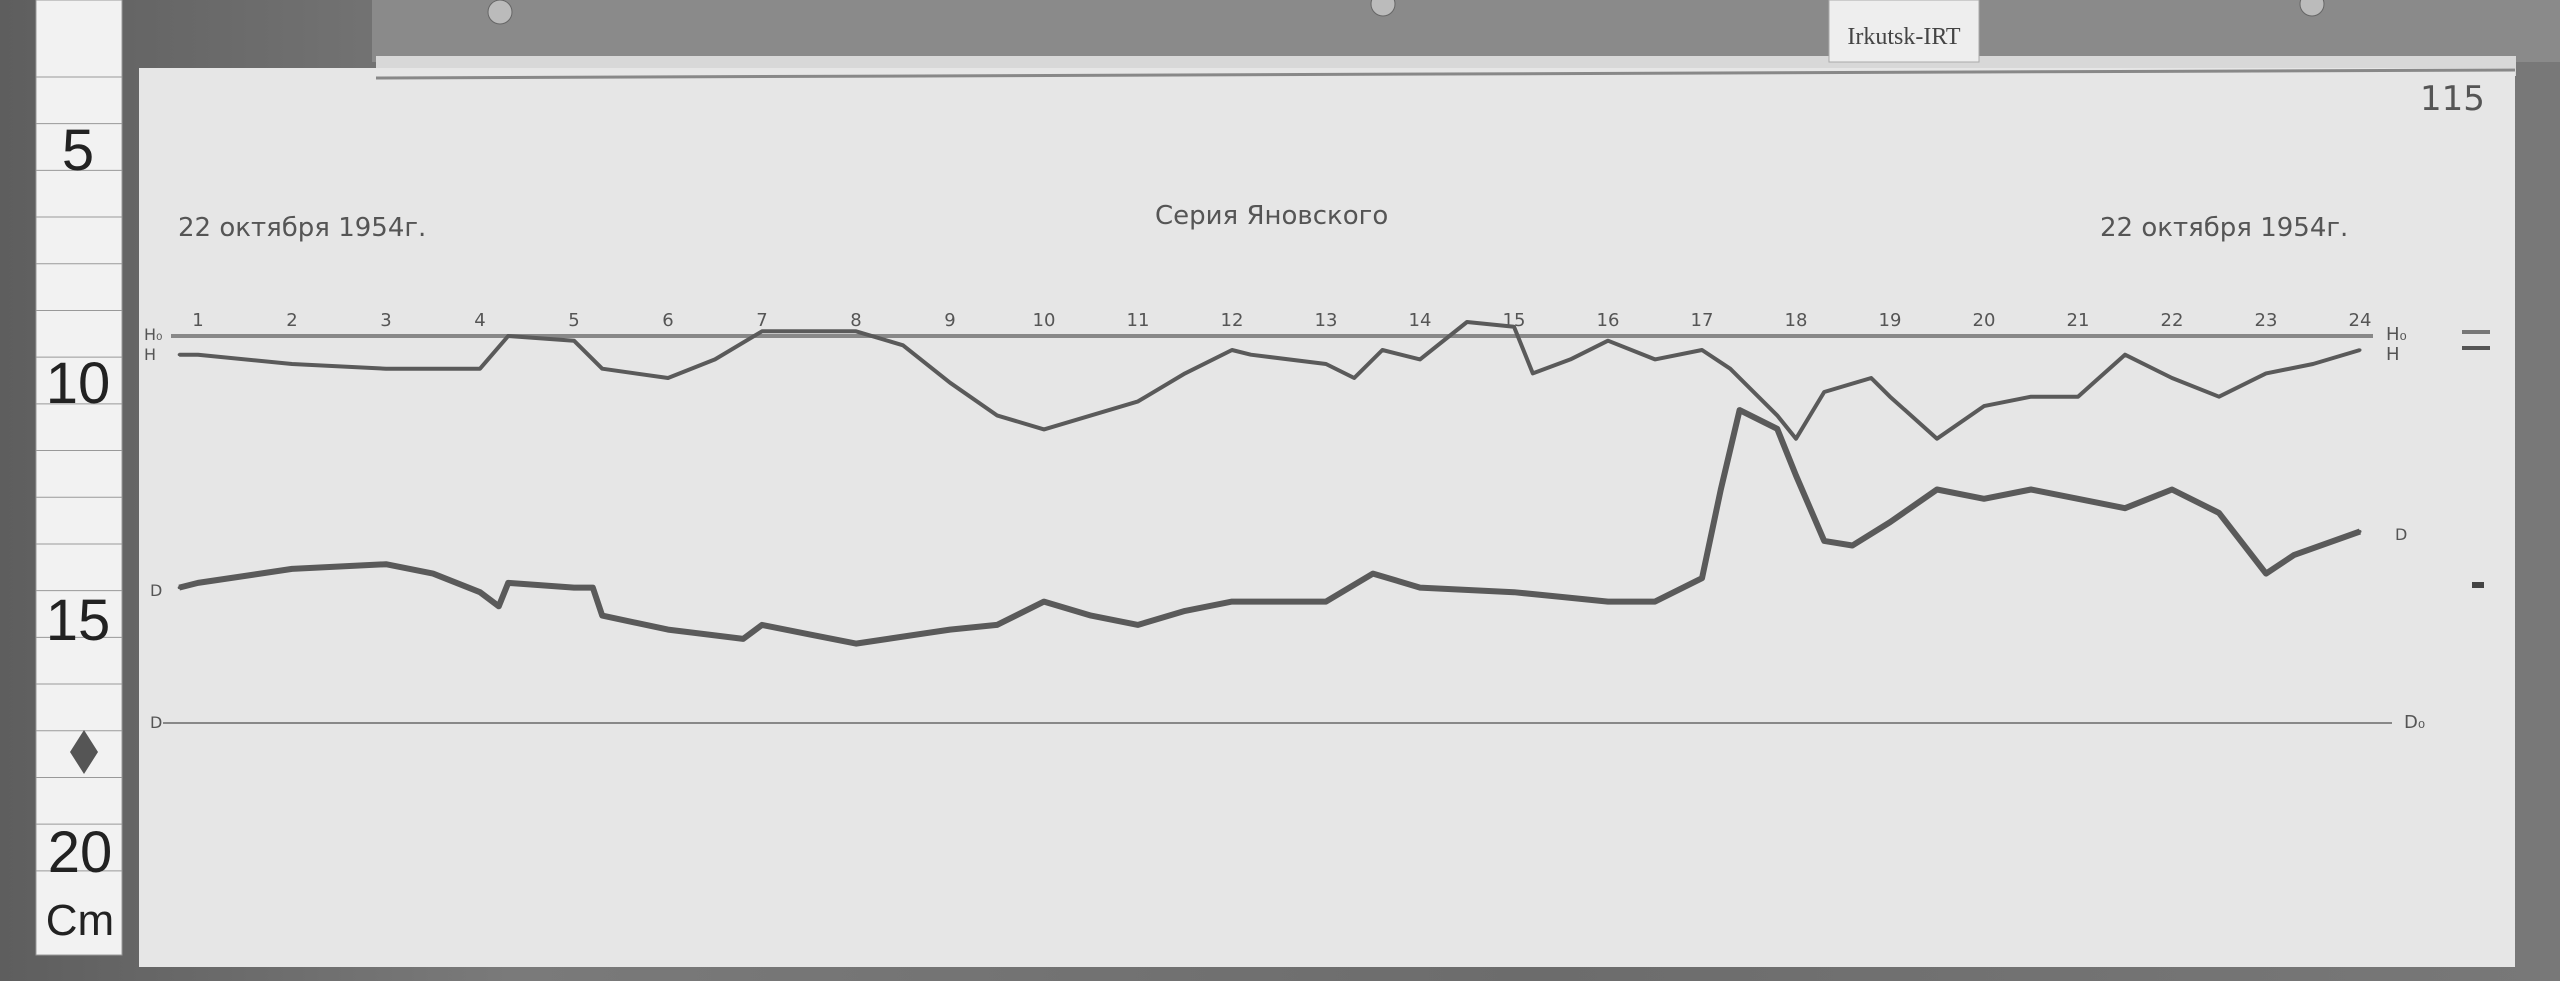 This screenshot has height=981, width=2560. I want to click on ruler-marker-icon, so click(84, 752).